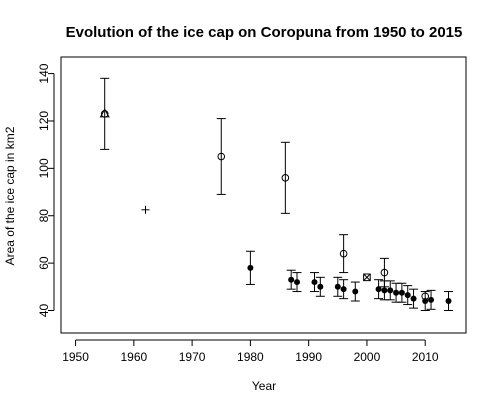 The image size is (500, 410). Describe the element at coordinates (367, 357) in the screenshot. I see `x-tick-label: 2000` at that location.